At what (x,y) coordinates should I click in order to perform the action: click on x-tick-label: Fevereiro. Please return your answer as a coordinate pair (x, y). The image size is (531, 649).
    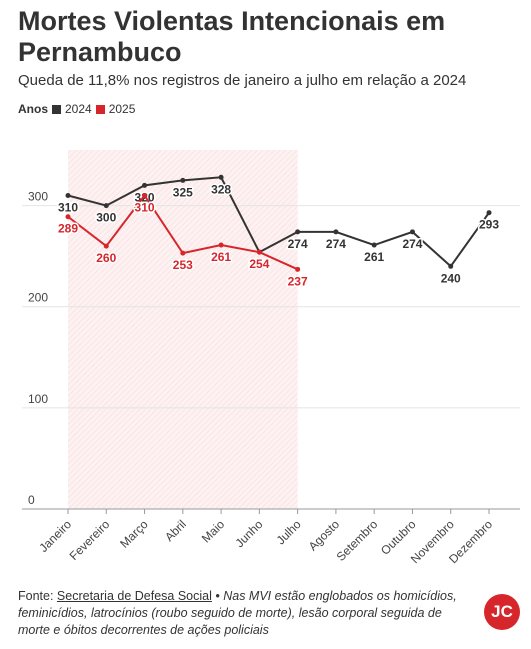
    Looking at the image, I should click on (90, 540).